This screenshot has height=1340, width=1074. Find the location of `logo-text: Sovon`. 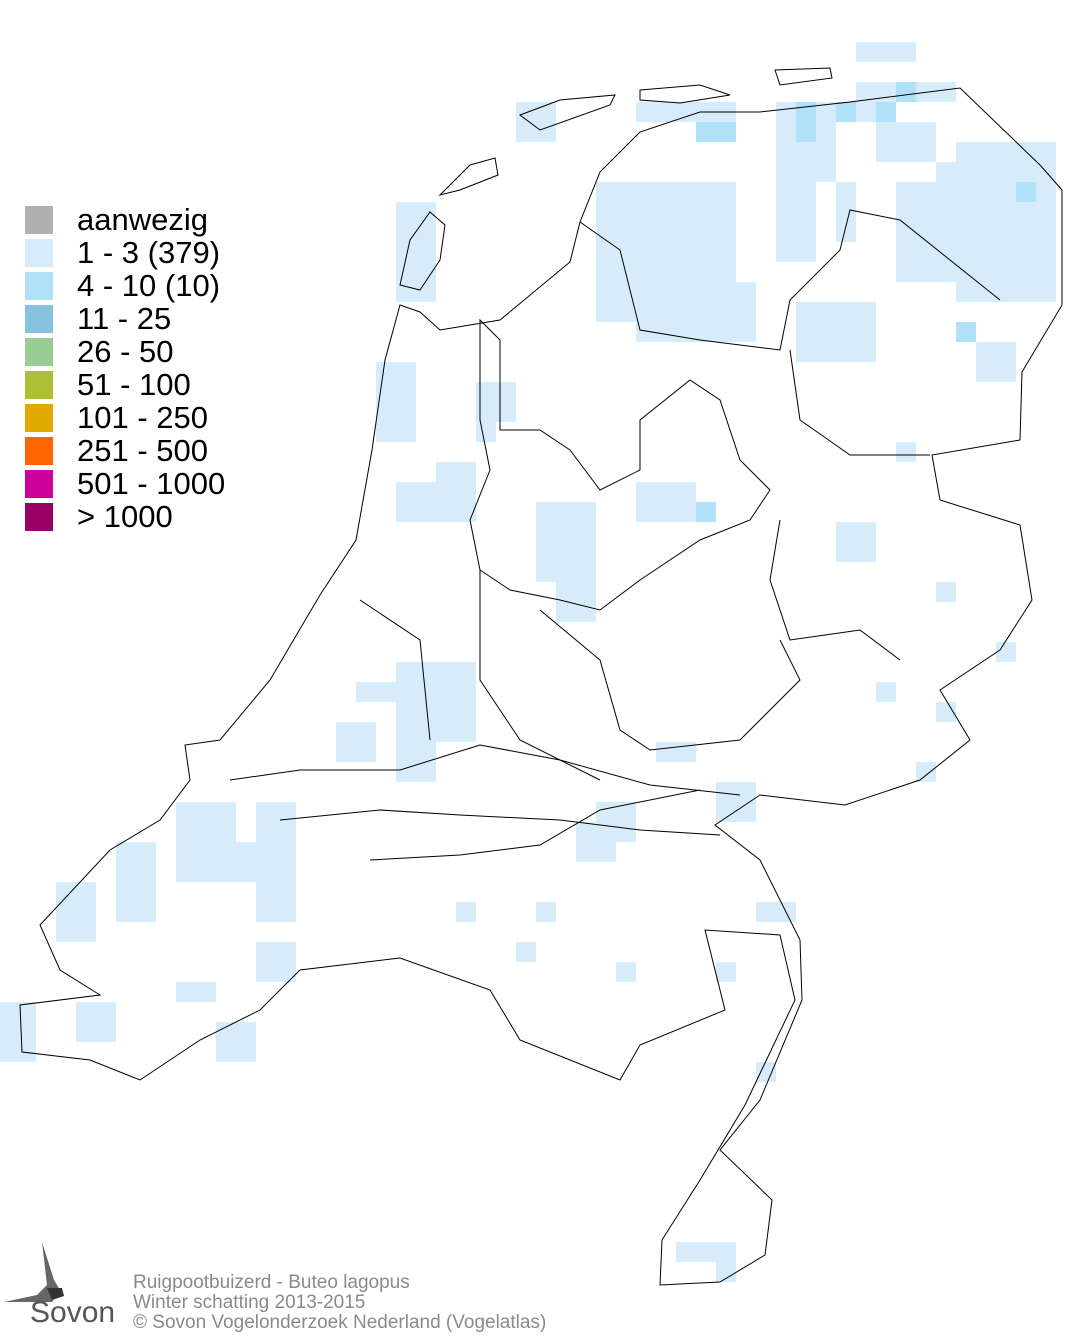

logo-text: Sovon is located at coordinates (73, 1312).